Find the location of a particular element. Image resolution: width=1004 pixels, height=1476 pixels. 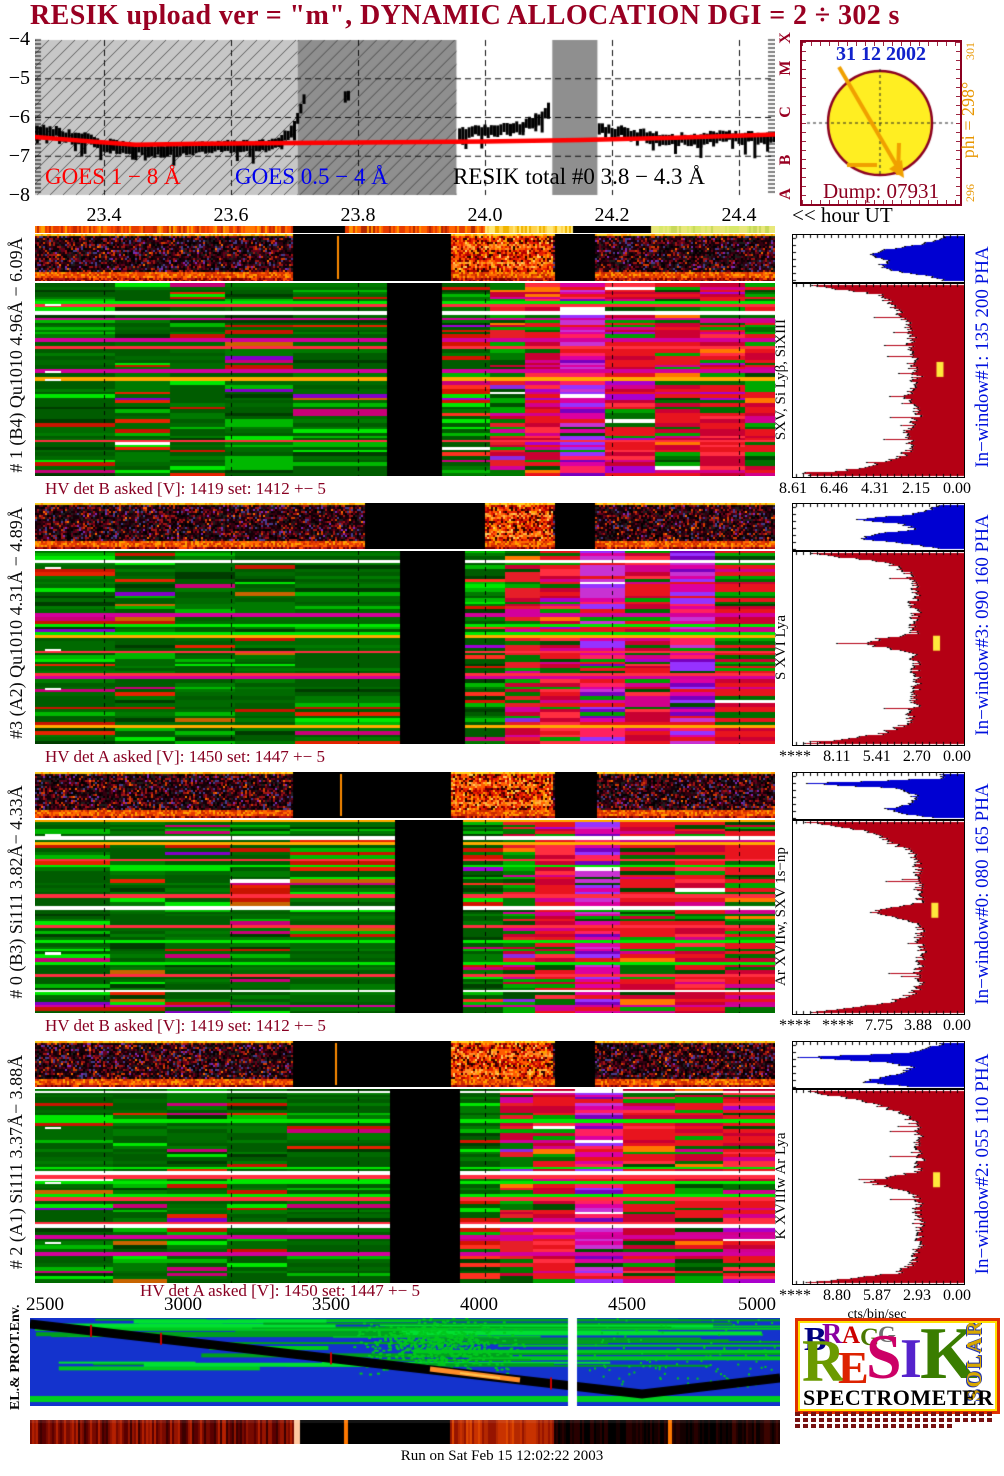

panel-4-line-ids: K XVIIIw Ar Lya is located at coordinates (781, 1186).